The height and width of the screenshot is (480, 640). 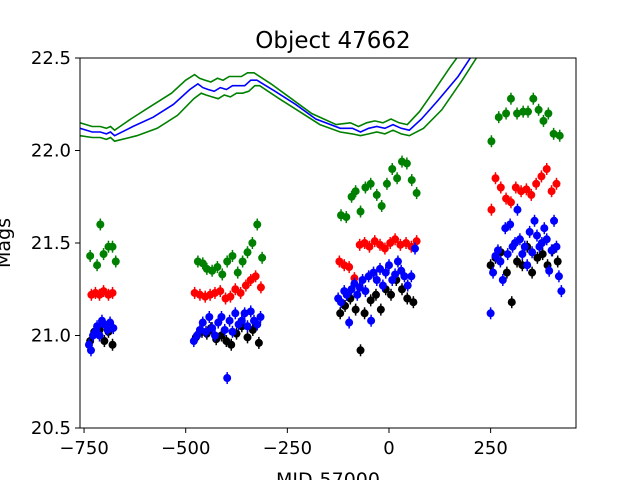 I want to click on x-tick-label: −500, so click(x=185, y=448).